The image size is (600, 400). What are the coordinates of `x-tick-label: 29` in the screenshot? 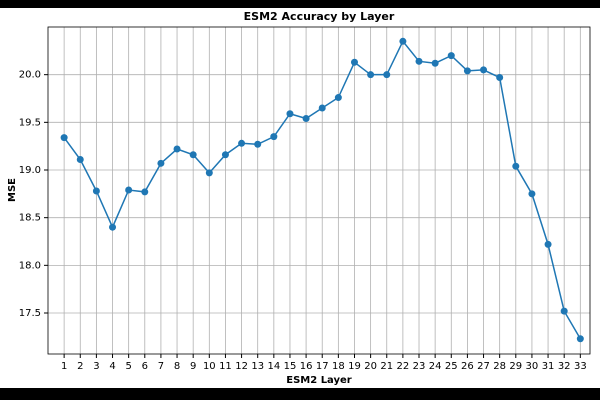 It's located at (515, 366).